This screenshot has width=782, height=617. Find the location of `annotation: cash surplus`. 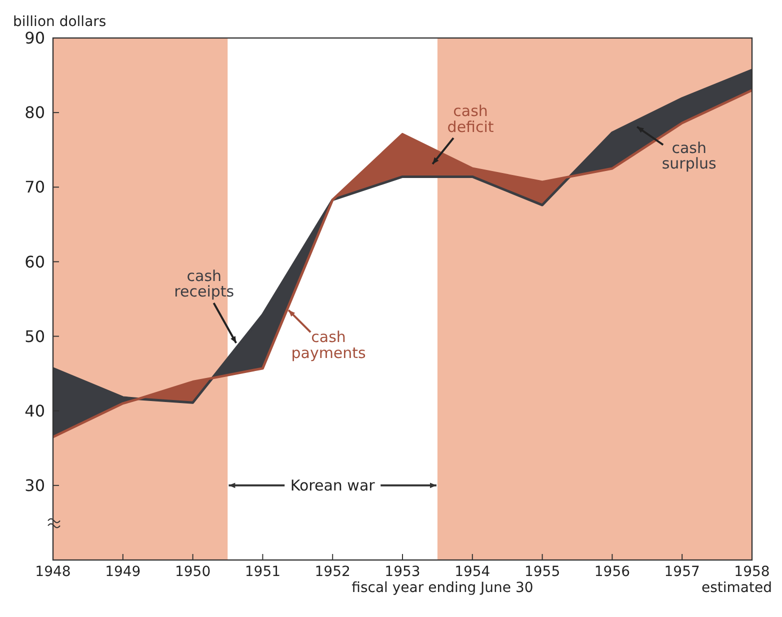

annotation: cash surplus is located at coordinates (689, 155).